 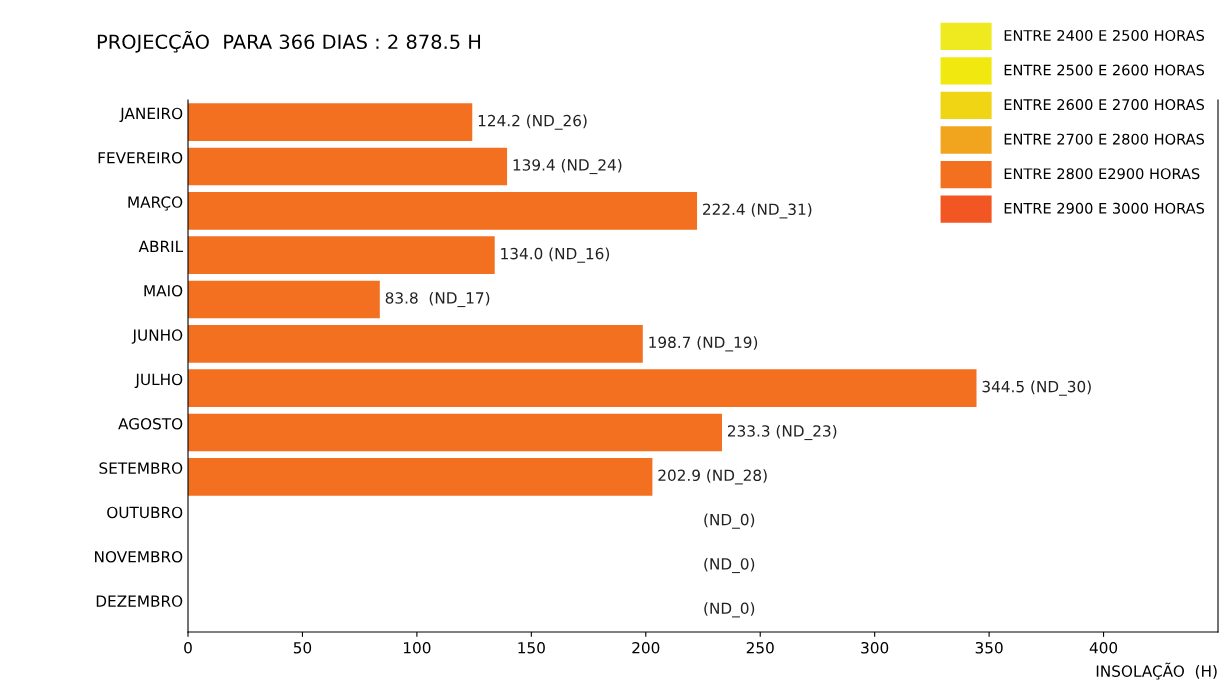 What do you see at coordinates (532, 122) in the screenshot?
I see `data-label: 124.2 (ND_26)` at bounding box center [532, 122].